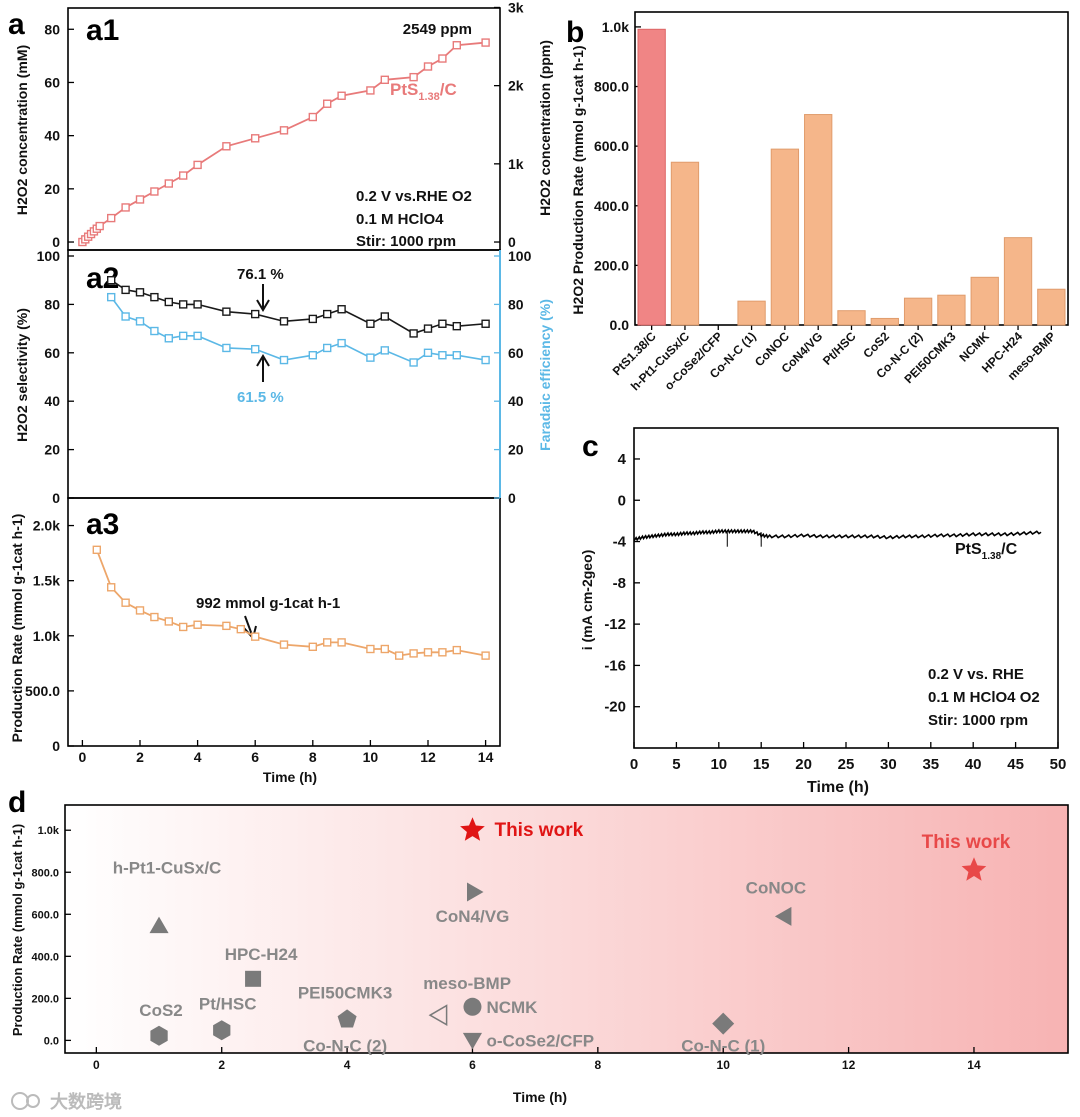  What do you see at coordinates (475, 892) in the screenshot?
I see `d-marker-triangle-right` at bounding box center [475, 892].